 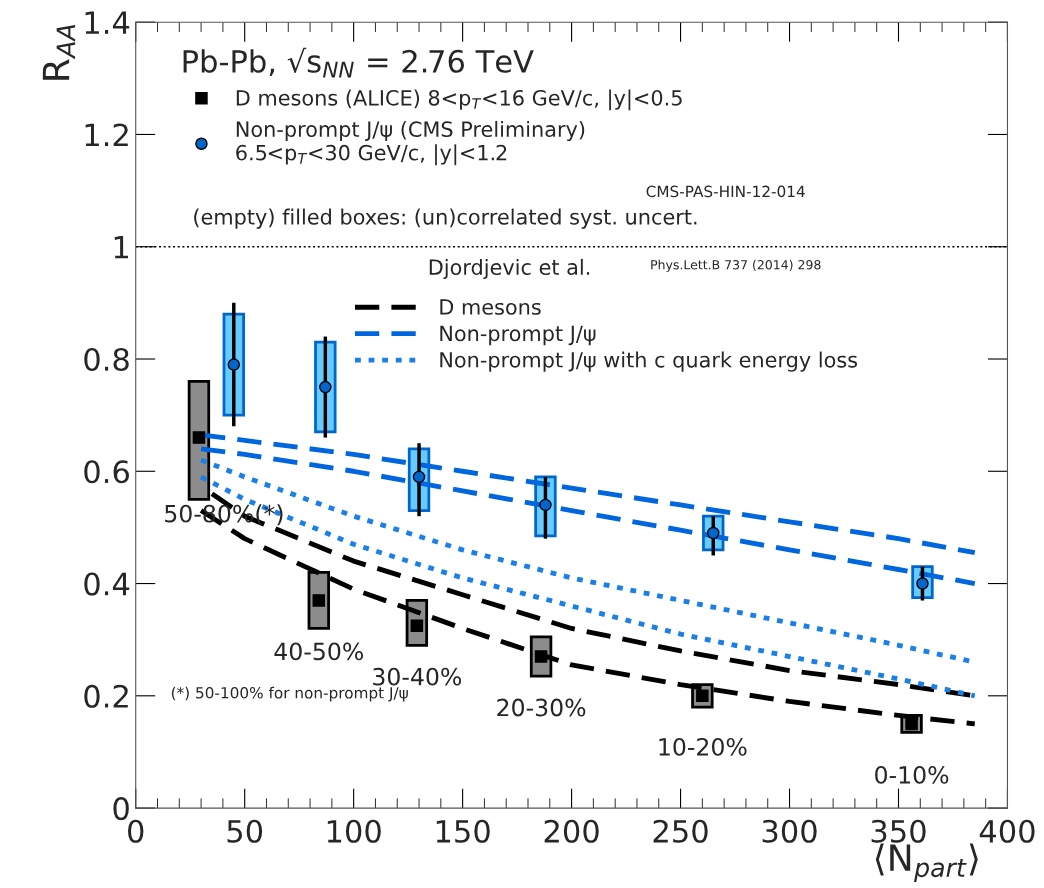 What do you see at coordinates (106, 135) in the screenshot?
I see `y-tick-label: 1.2` at bounding box center [106, 135].